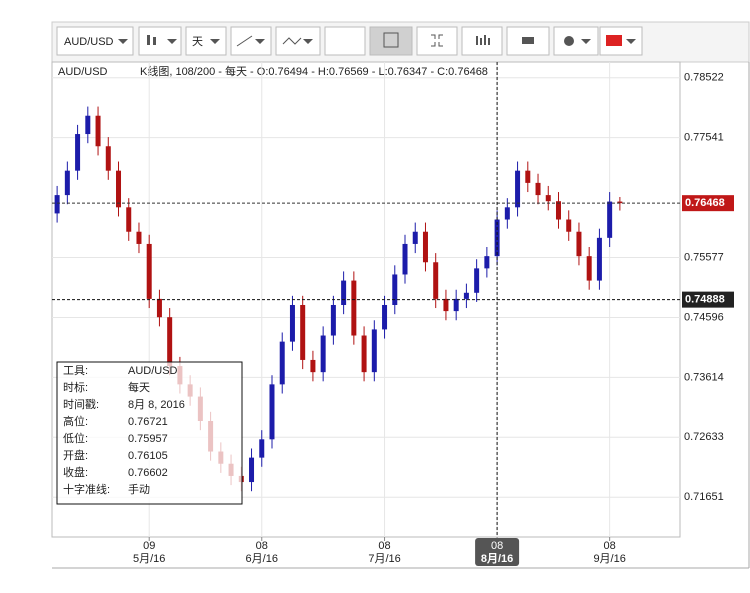  Describe the element at coordinates (149, 546) in the screenshot. I see `x-tick-label: 09` at that location.